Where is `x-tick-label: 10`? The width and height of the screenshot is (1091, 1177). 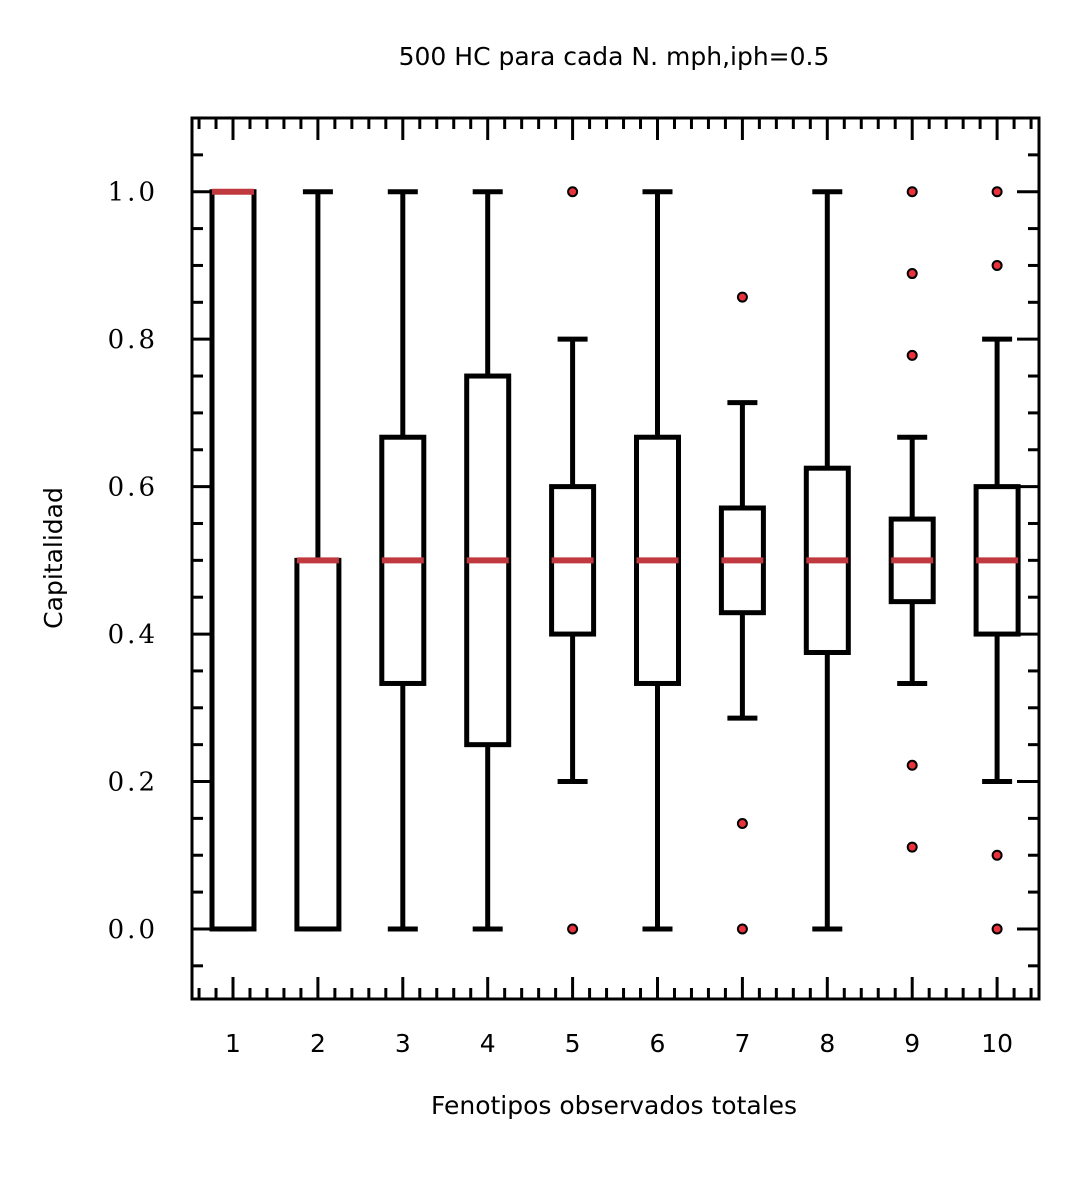 x-tick-label: 10 is located at coordinates (997, 1043).